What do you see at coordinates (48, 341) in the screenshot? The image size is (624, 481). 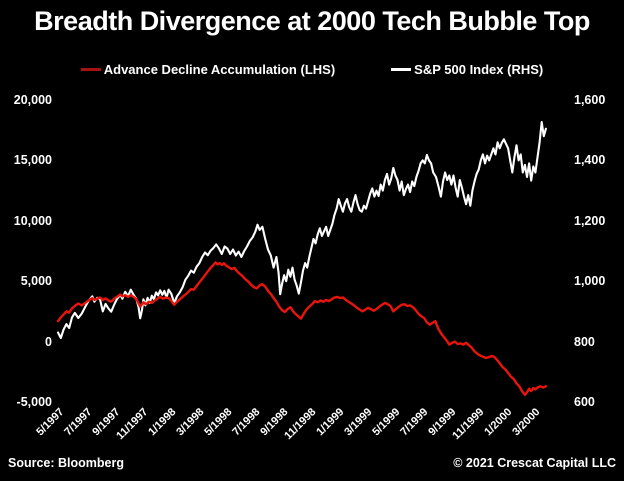 I see `left-axis-tick-label: 0` at bounding box center [48, 341].